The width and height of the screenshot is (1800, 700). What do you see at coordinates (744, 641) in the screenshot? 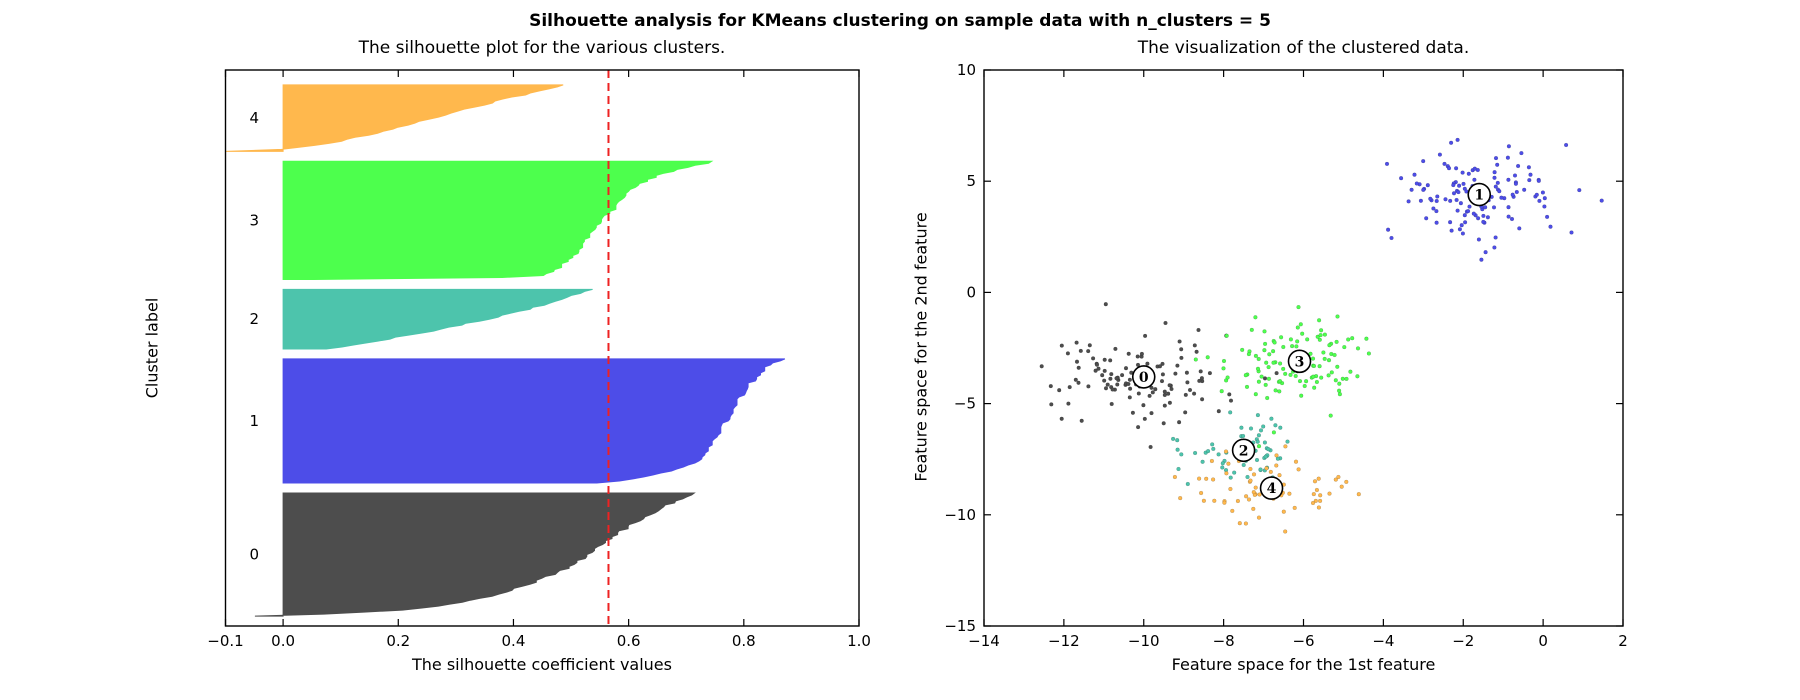
I see `x-tick-label: 0.8` at bounding box center [744, 641].